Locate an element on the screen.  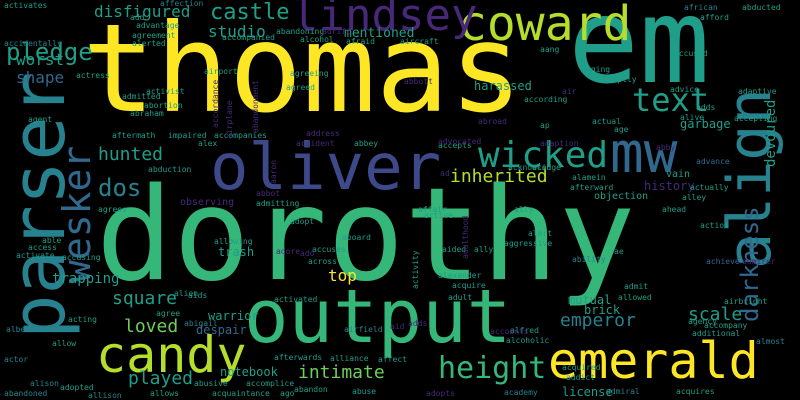
word-allowing: allowing is located at coordinates (233, 241).